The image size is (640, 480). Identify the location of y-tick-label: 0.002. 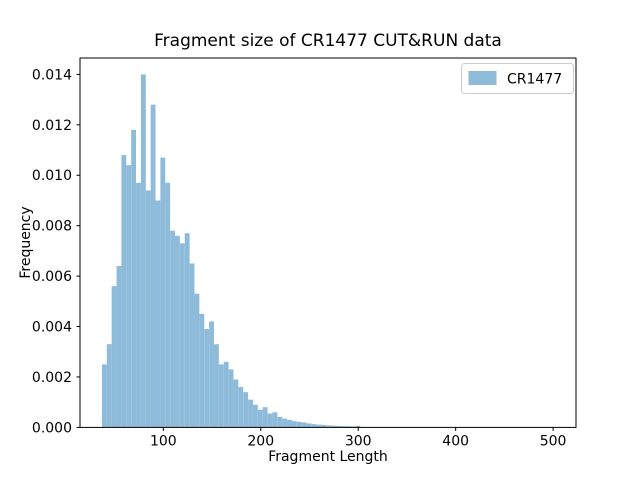
(52, 378).